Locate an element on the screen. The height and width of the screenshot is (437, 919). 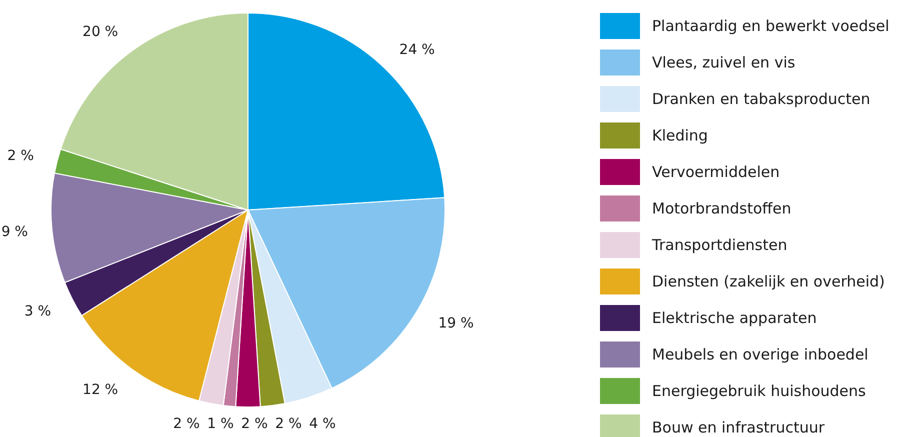
legend-label: Plantaardig en bewerkt voedsel is located at coordinates (771, 26).